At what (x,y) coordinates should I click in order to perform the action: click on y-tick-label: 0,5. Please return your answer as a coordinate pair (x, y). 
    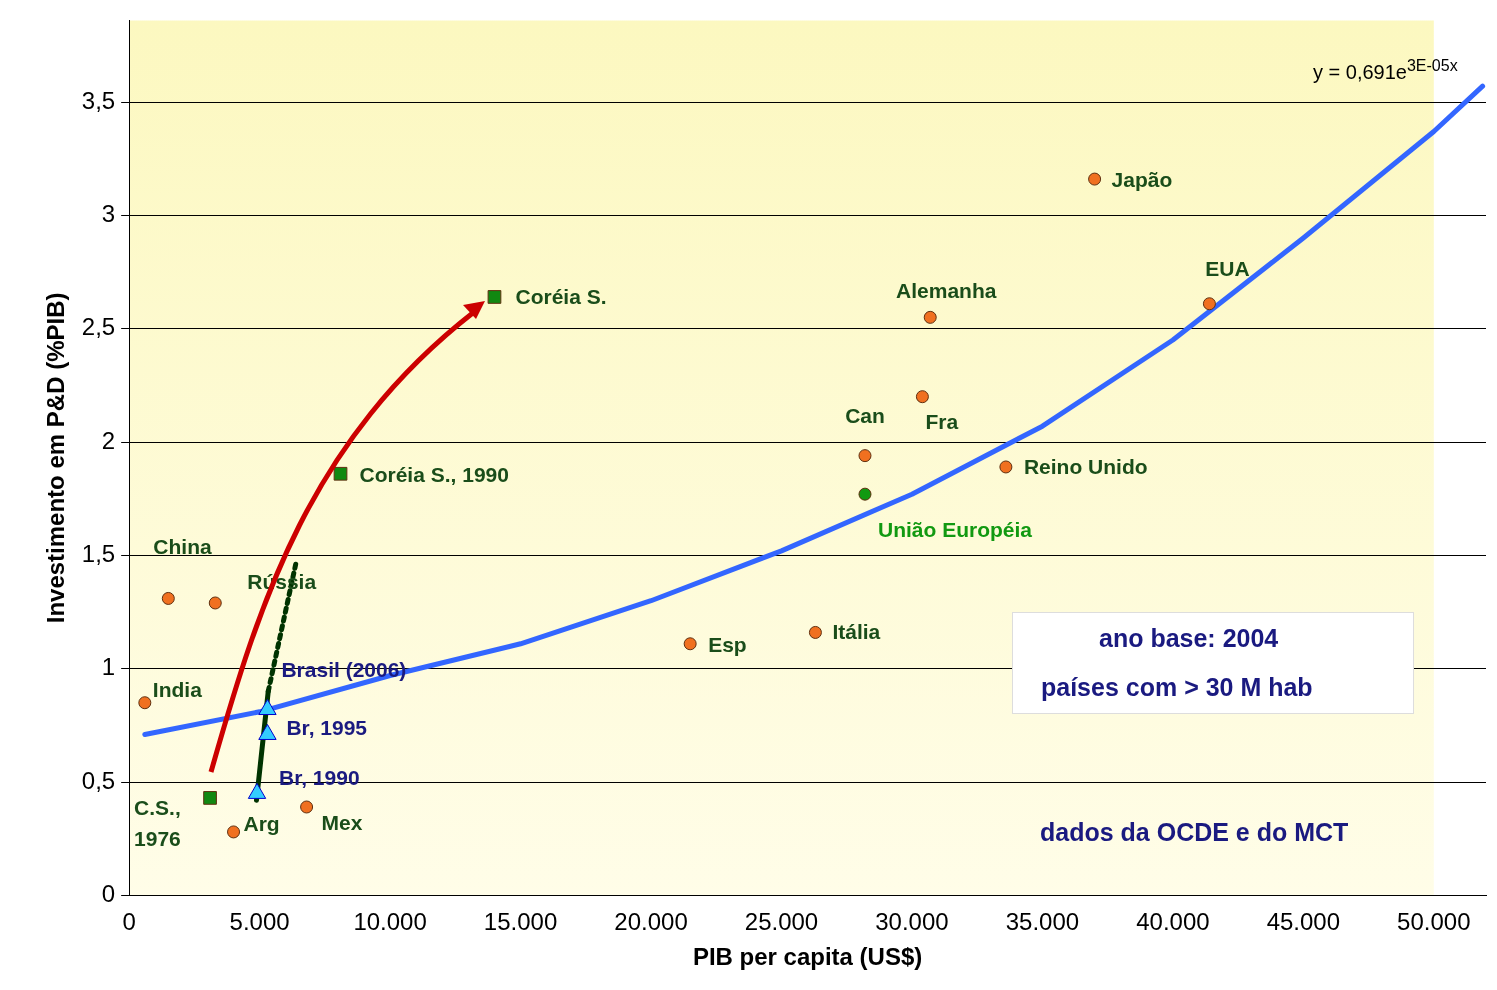
    Looking at the image, I should click on (98, 780).